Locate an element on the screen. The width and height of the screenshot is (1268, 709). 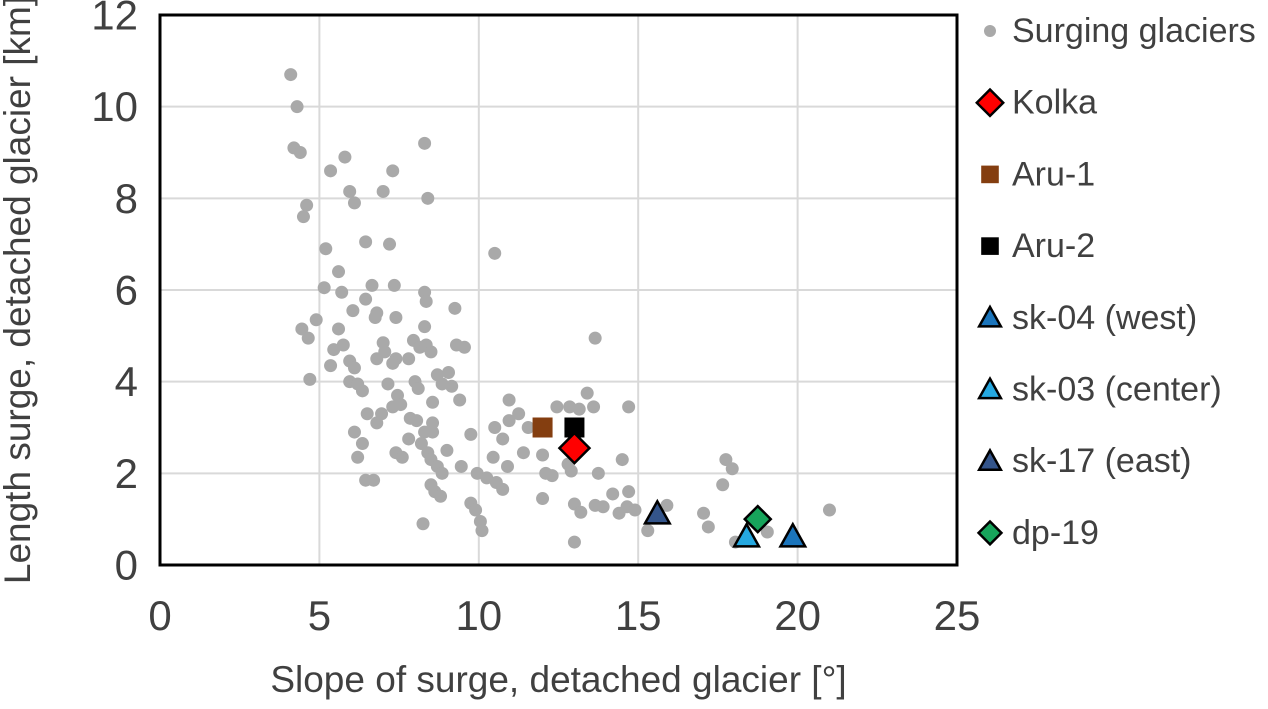
legend-label: sk-03 (center) is located at coordinates (1117, 390).